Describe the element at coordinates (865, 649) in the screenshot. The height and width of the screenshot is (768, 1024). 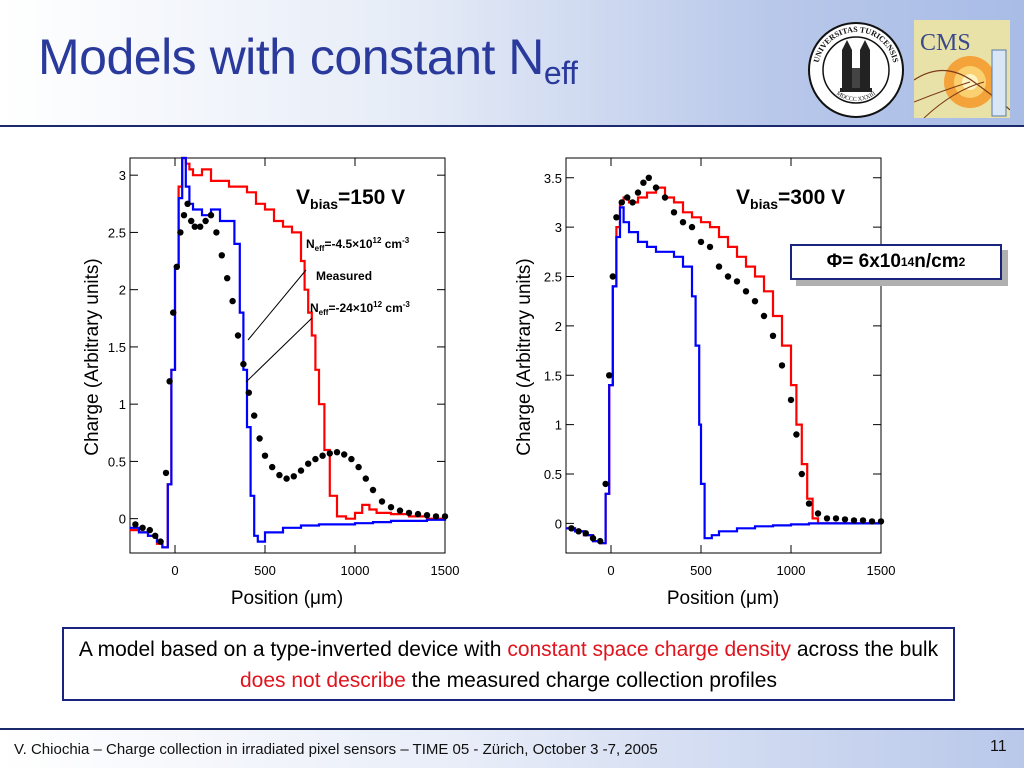
I see `note-text: across the bulk` at that location.